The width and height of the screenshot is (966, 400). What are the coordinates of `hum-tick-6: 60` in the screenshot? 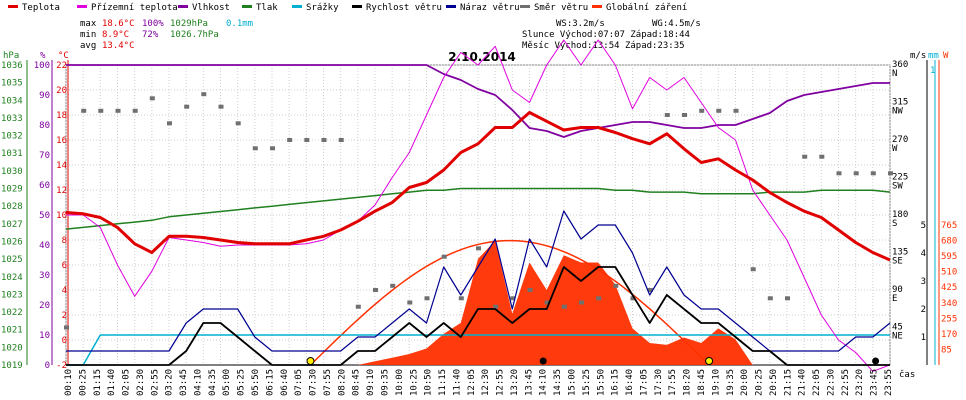 It's located at (44, 186).